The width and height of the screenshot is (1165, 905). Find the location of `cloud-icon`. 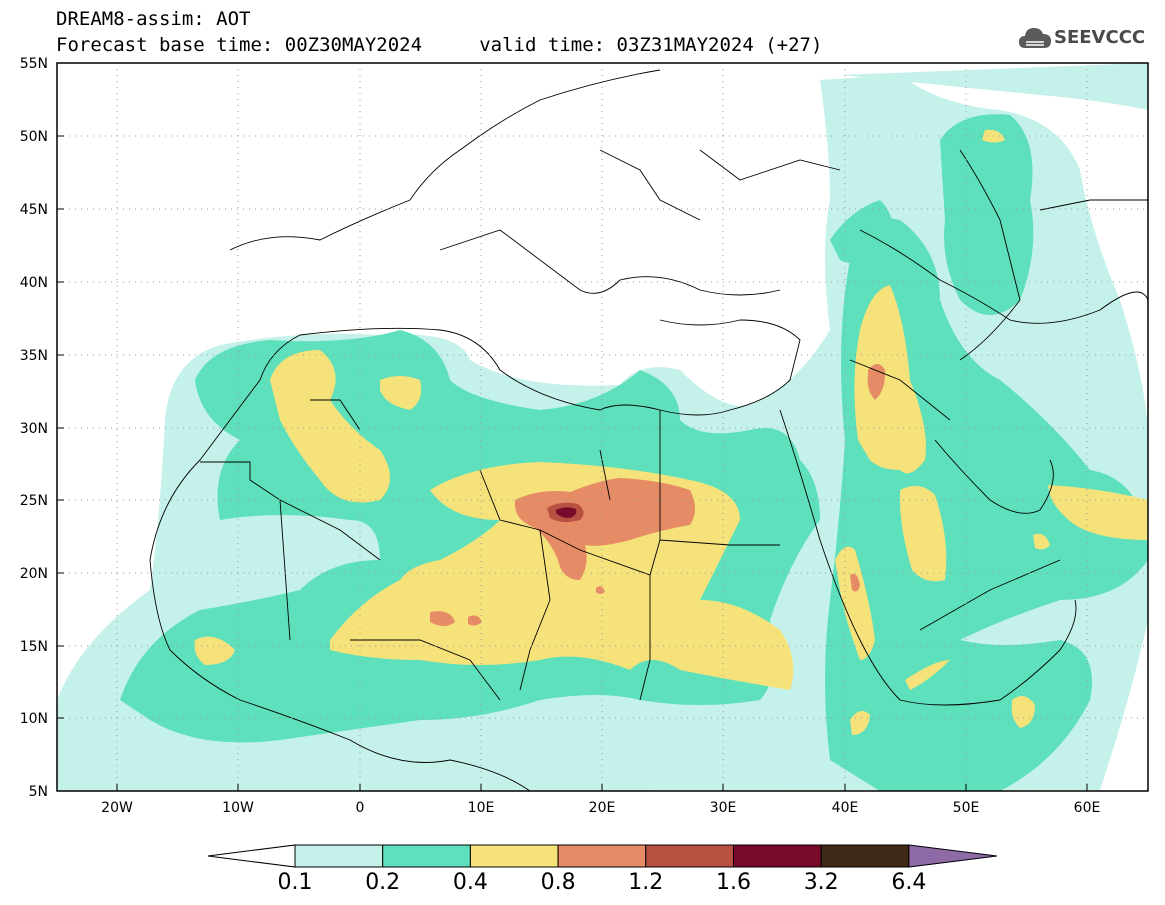

cloud-icon is located at coordinates (1035, 38).